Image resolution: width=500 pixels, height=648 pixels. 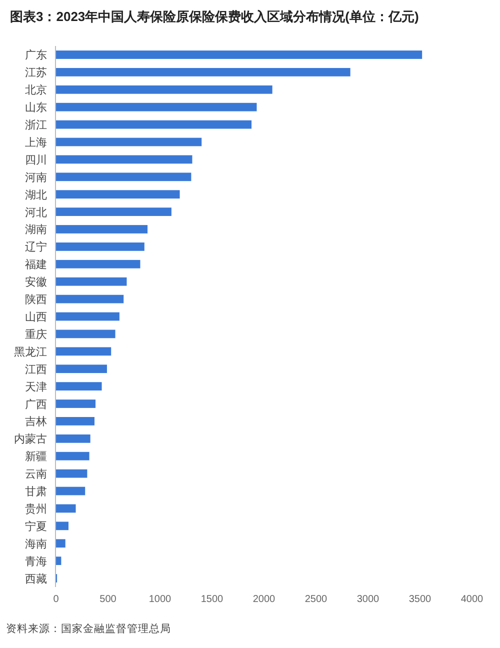 I want to click on category-label: 吉林, so click(x=36, y=422).